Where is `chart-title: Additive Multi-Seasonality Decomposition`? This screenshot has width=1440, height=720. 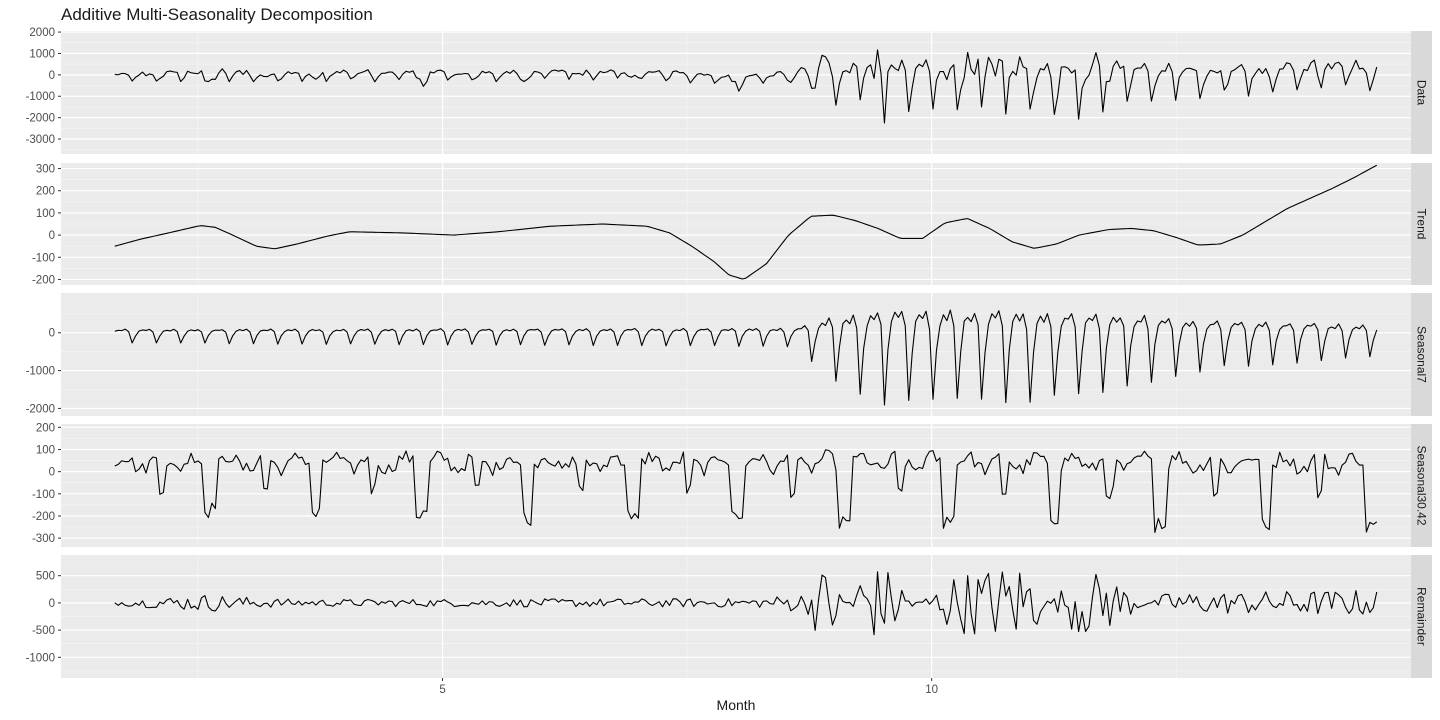 chart-title: Additive Multi-Seasonality Decomposition is located at coordinates (217, 14).